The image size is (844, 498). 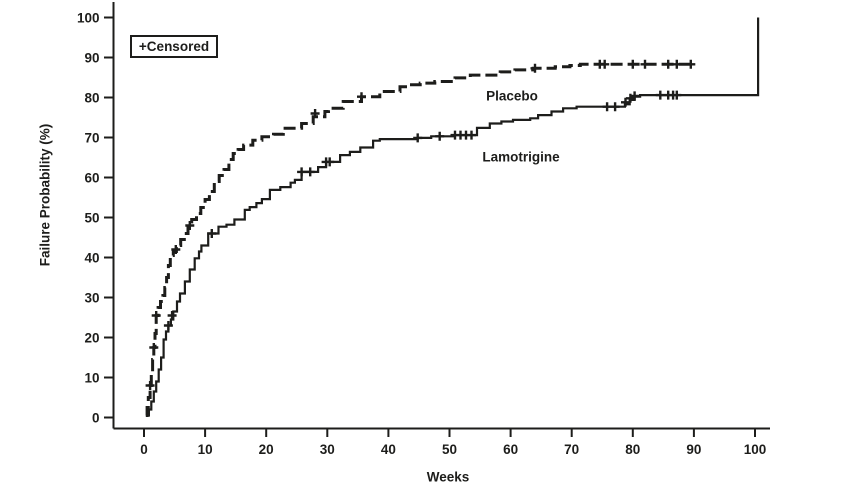 What do you see at coordinates (755, 449) in the screenshot?
I see `x-tick-label: 100` at bounding box center [755, 449].